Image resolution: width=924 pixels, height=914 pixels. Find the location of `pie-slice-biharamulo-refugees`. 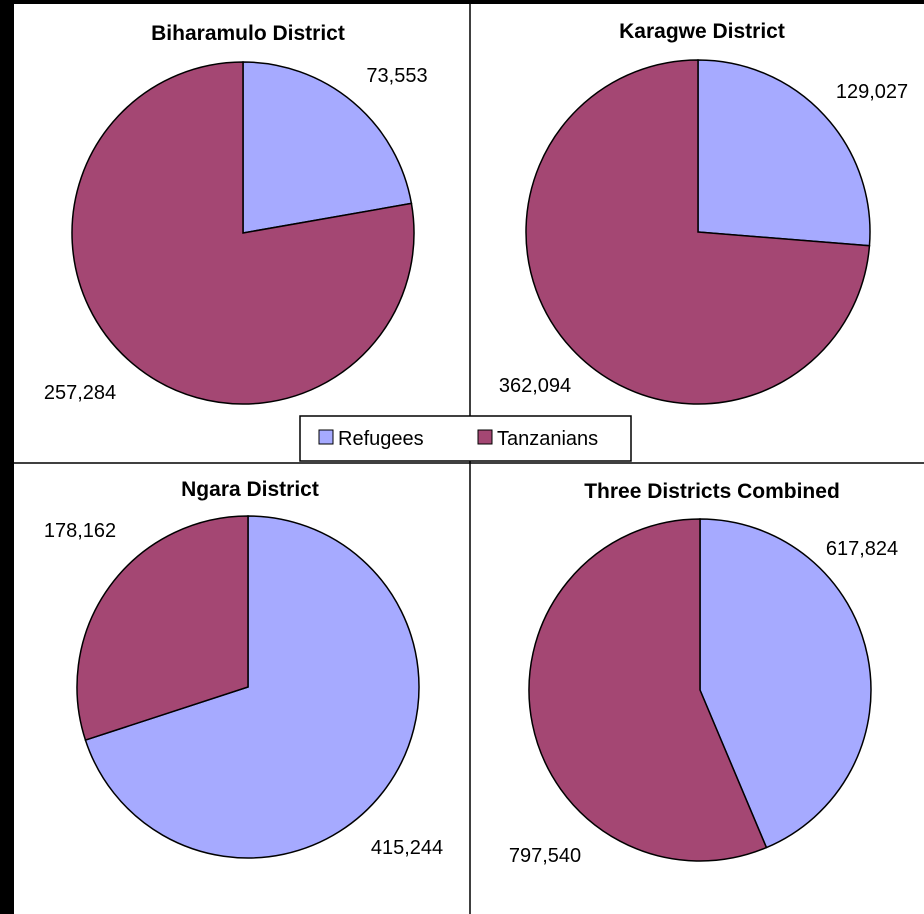

pie-slice-biharamulo-refugees is located at coordinates (327, 147).